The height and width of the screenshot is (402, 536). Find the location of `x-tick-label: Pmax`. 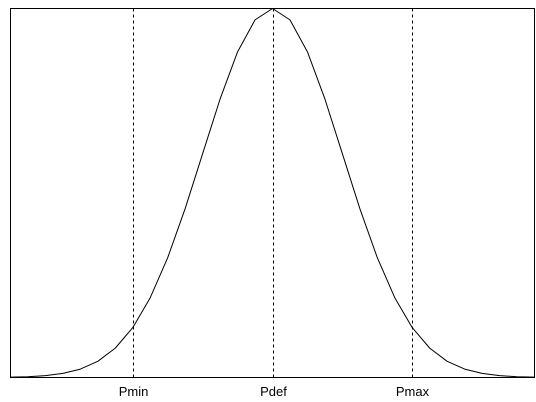

x-tick-label: Pmax is located at coordinates (413, 391).